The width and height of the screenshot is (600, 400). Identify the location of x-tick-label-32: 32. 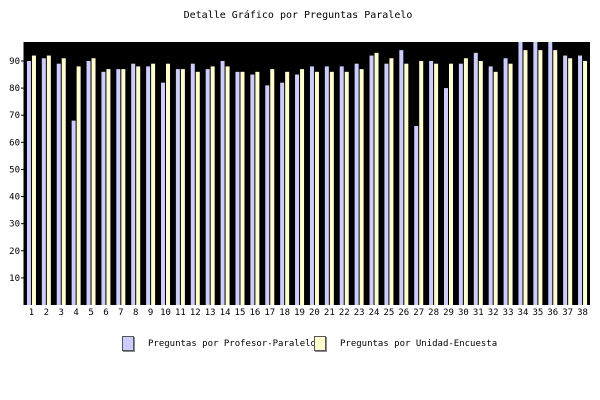
(493, 313).